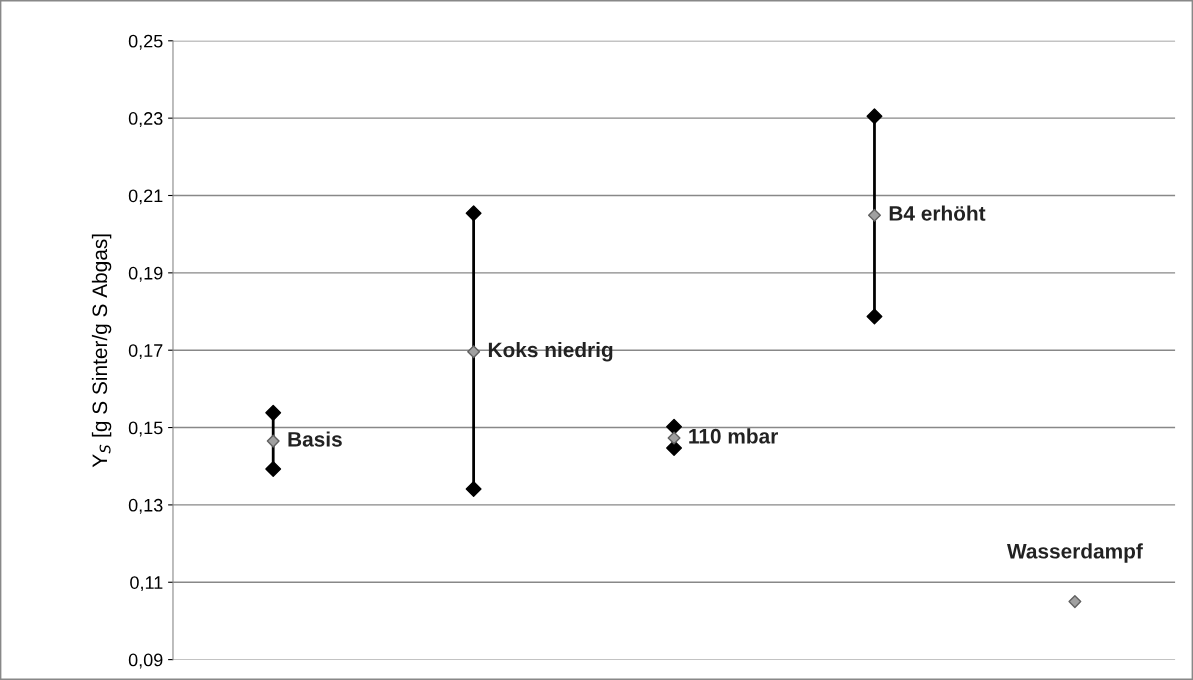  What do you see at coordinates (146, 584) in the screenshot?
I see `y-tick-label: 0,11` at bounding box center [146, 584].